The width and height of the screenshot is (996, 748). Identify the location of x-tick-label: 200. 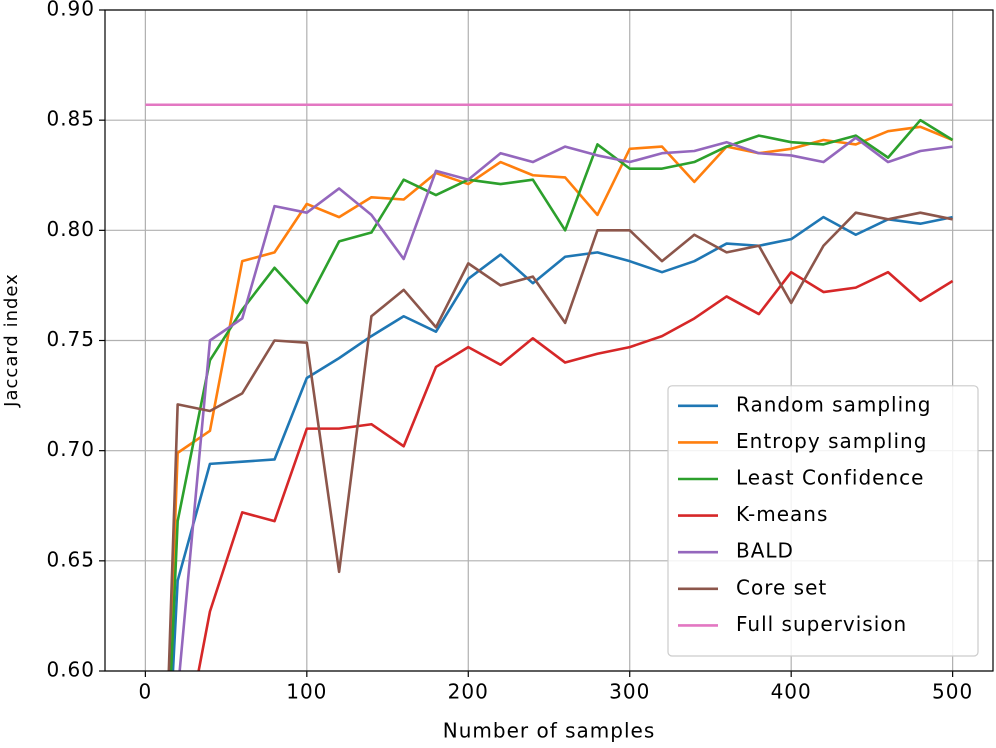
(468, 692).